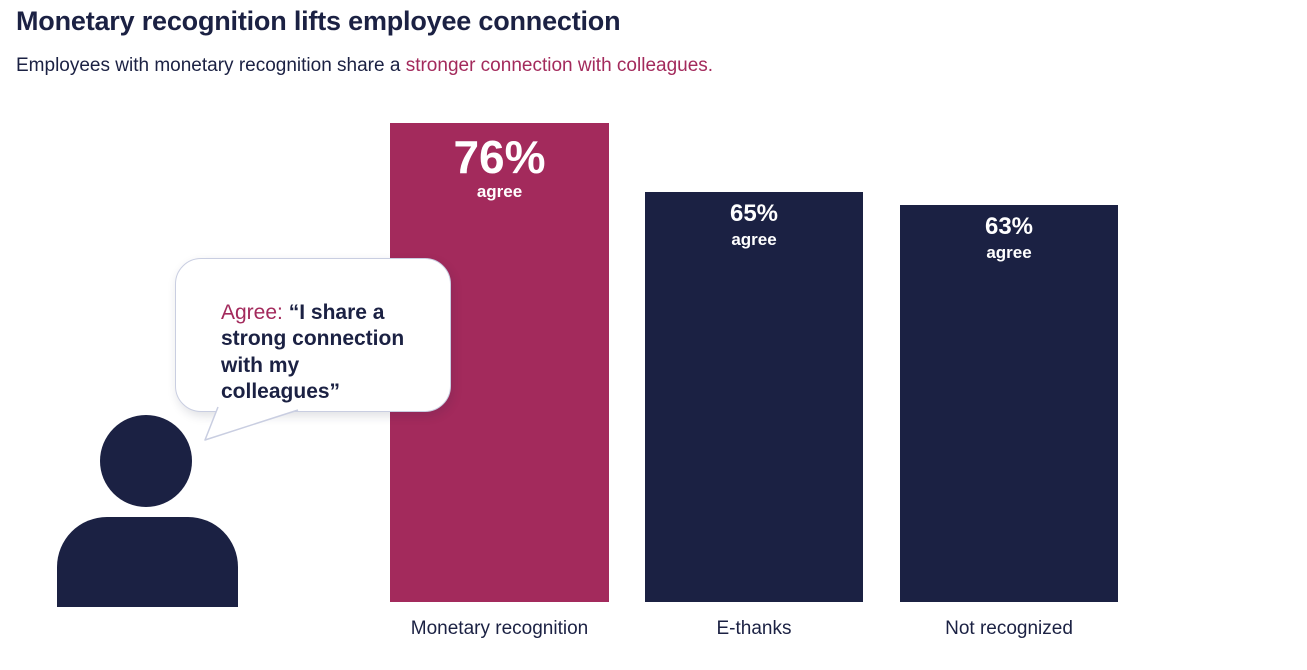  I want to click on bar-e-thanks: 65% agree, so click(754, 397).